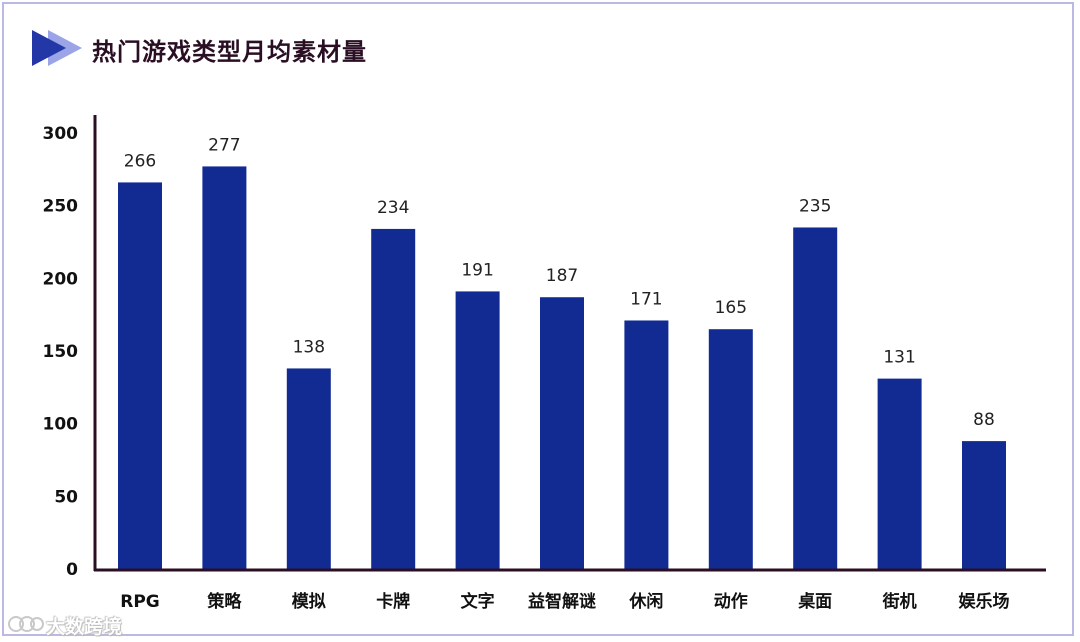  What do you see at coordinates (140, 602) in the screenshot?
I see `x-tick-label: RPG` at bounding box center [140, 602].